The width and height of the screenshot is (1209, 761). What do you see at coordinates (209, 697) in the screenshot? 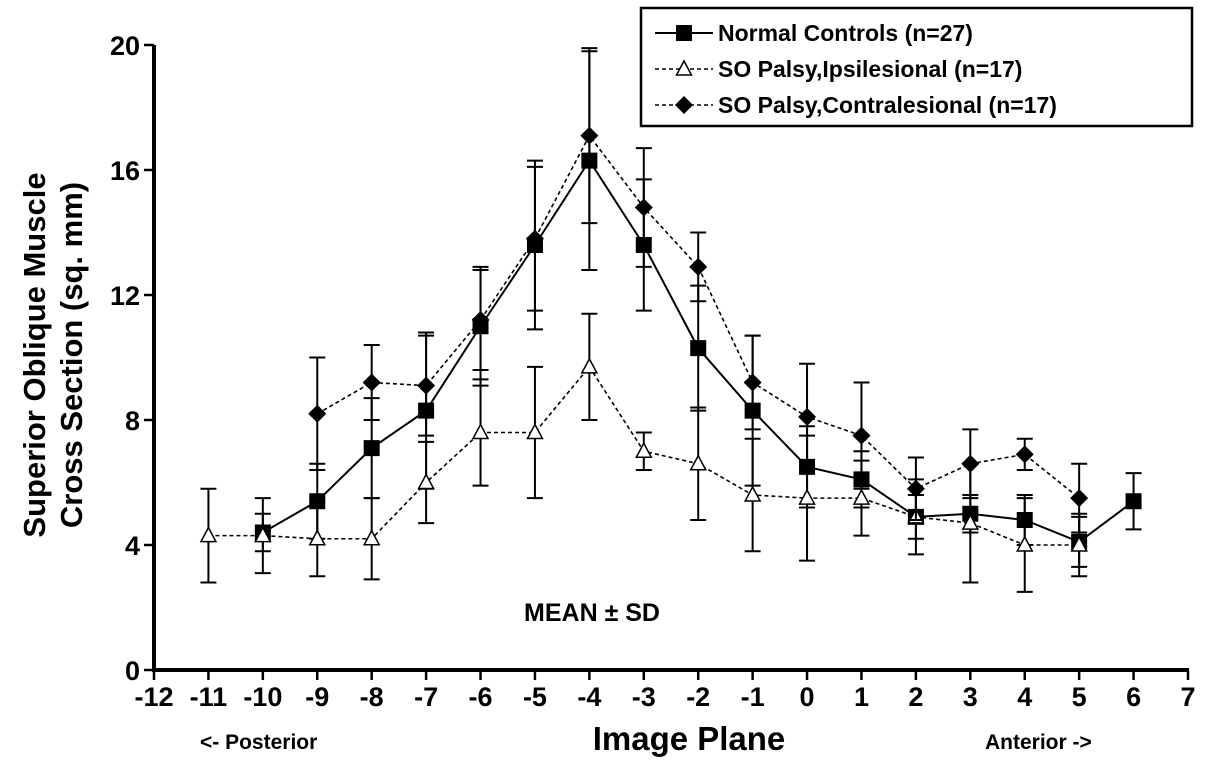
I see `x-tick-label: -11` at bounding box center [209, 697].